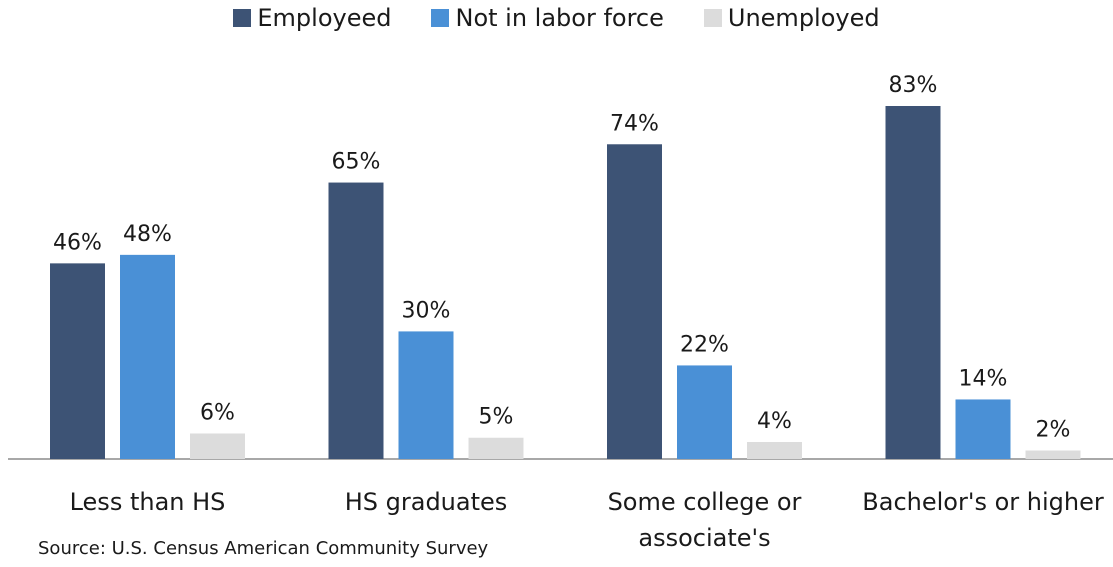 This screenshot has width=1113, height=567. I want to click on legend-swatch-not-in-labor-force, so click(440, 18).